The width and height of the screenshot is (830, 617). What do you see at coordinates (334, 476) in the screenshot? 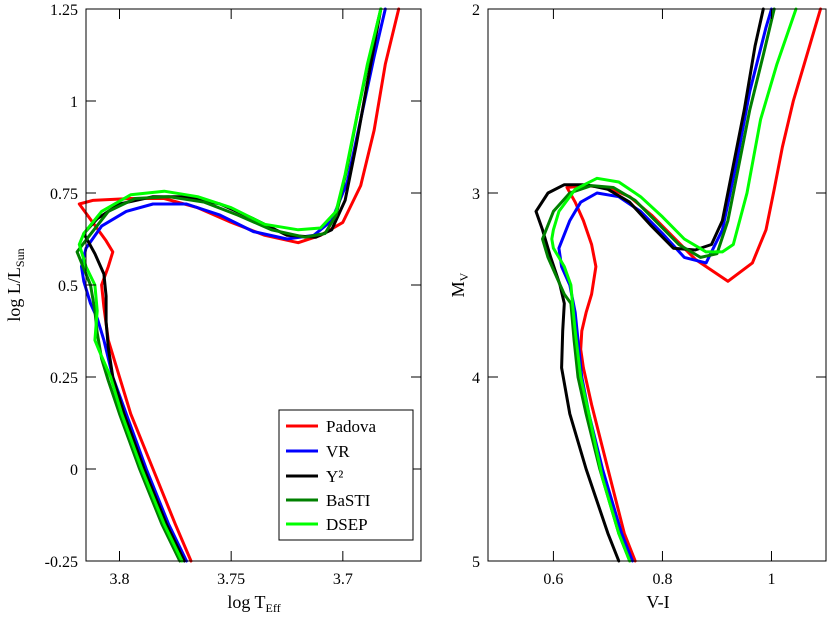
I see `legend-label-y2: Y²` at bounding box center [334, 476].